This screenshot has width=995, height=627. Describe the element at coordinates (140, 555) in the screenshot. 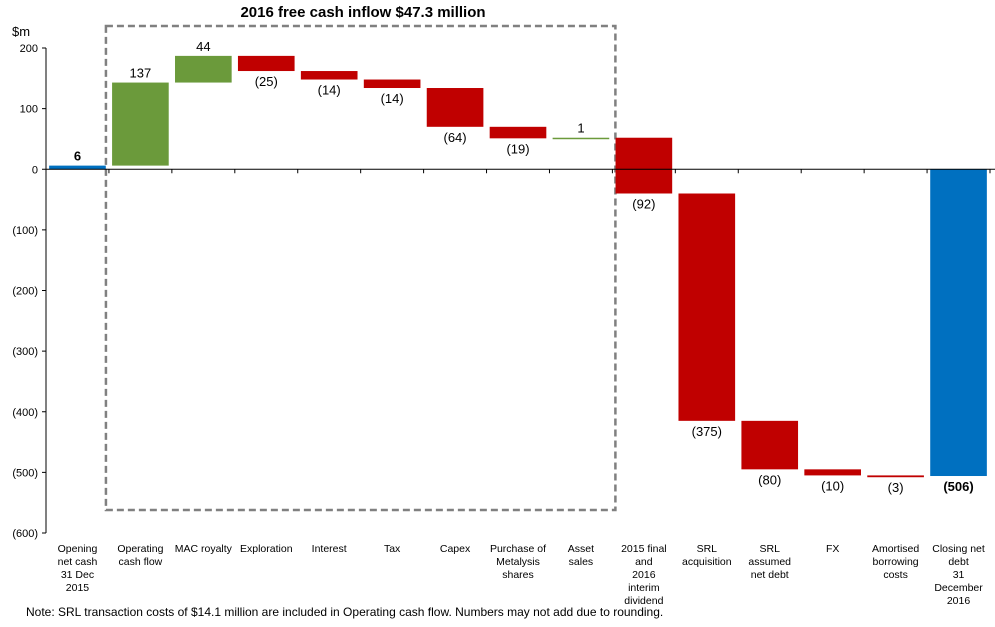

I see `category-label: Operating cash flow` at that location.